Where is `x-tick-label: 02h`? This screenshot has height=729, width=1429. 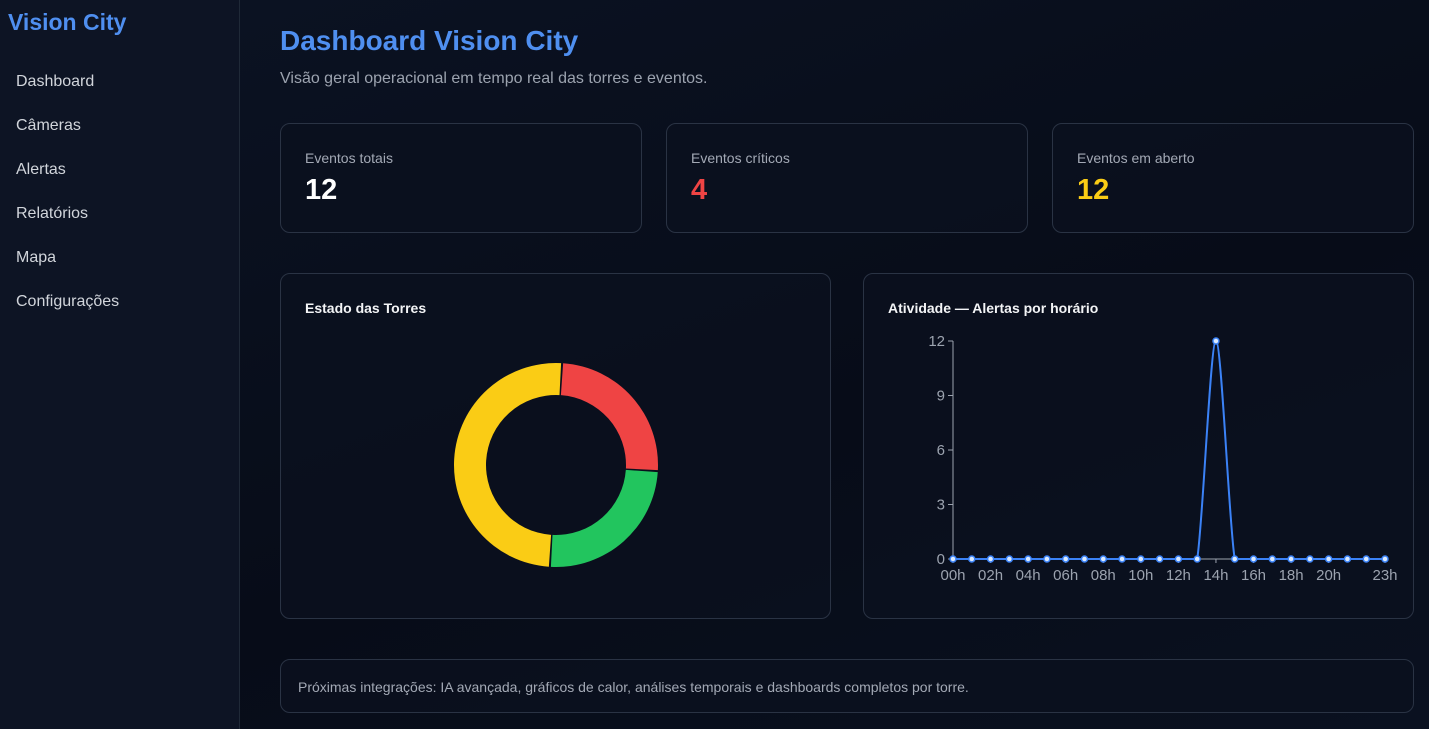 x-tick-label: 02h is located at coordinates (990, 575).